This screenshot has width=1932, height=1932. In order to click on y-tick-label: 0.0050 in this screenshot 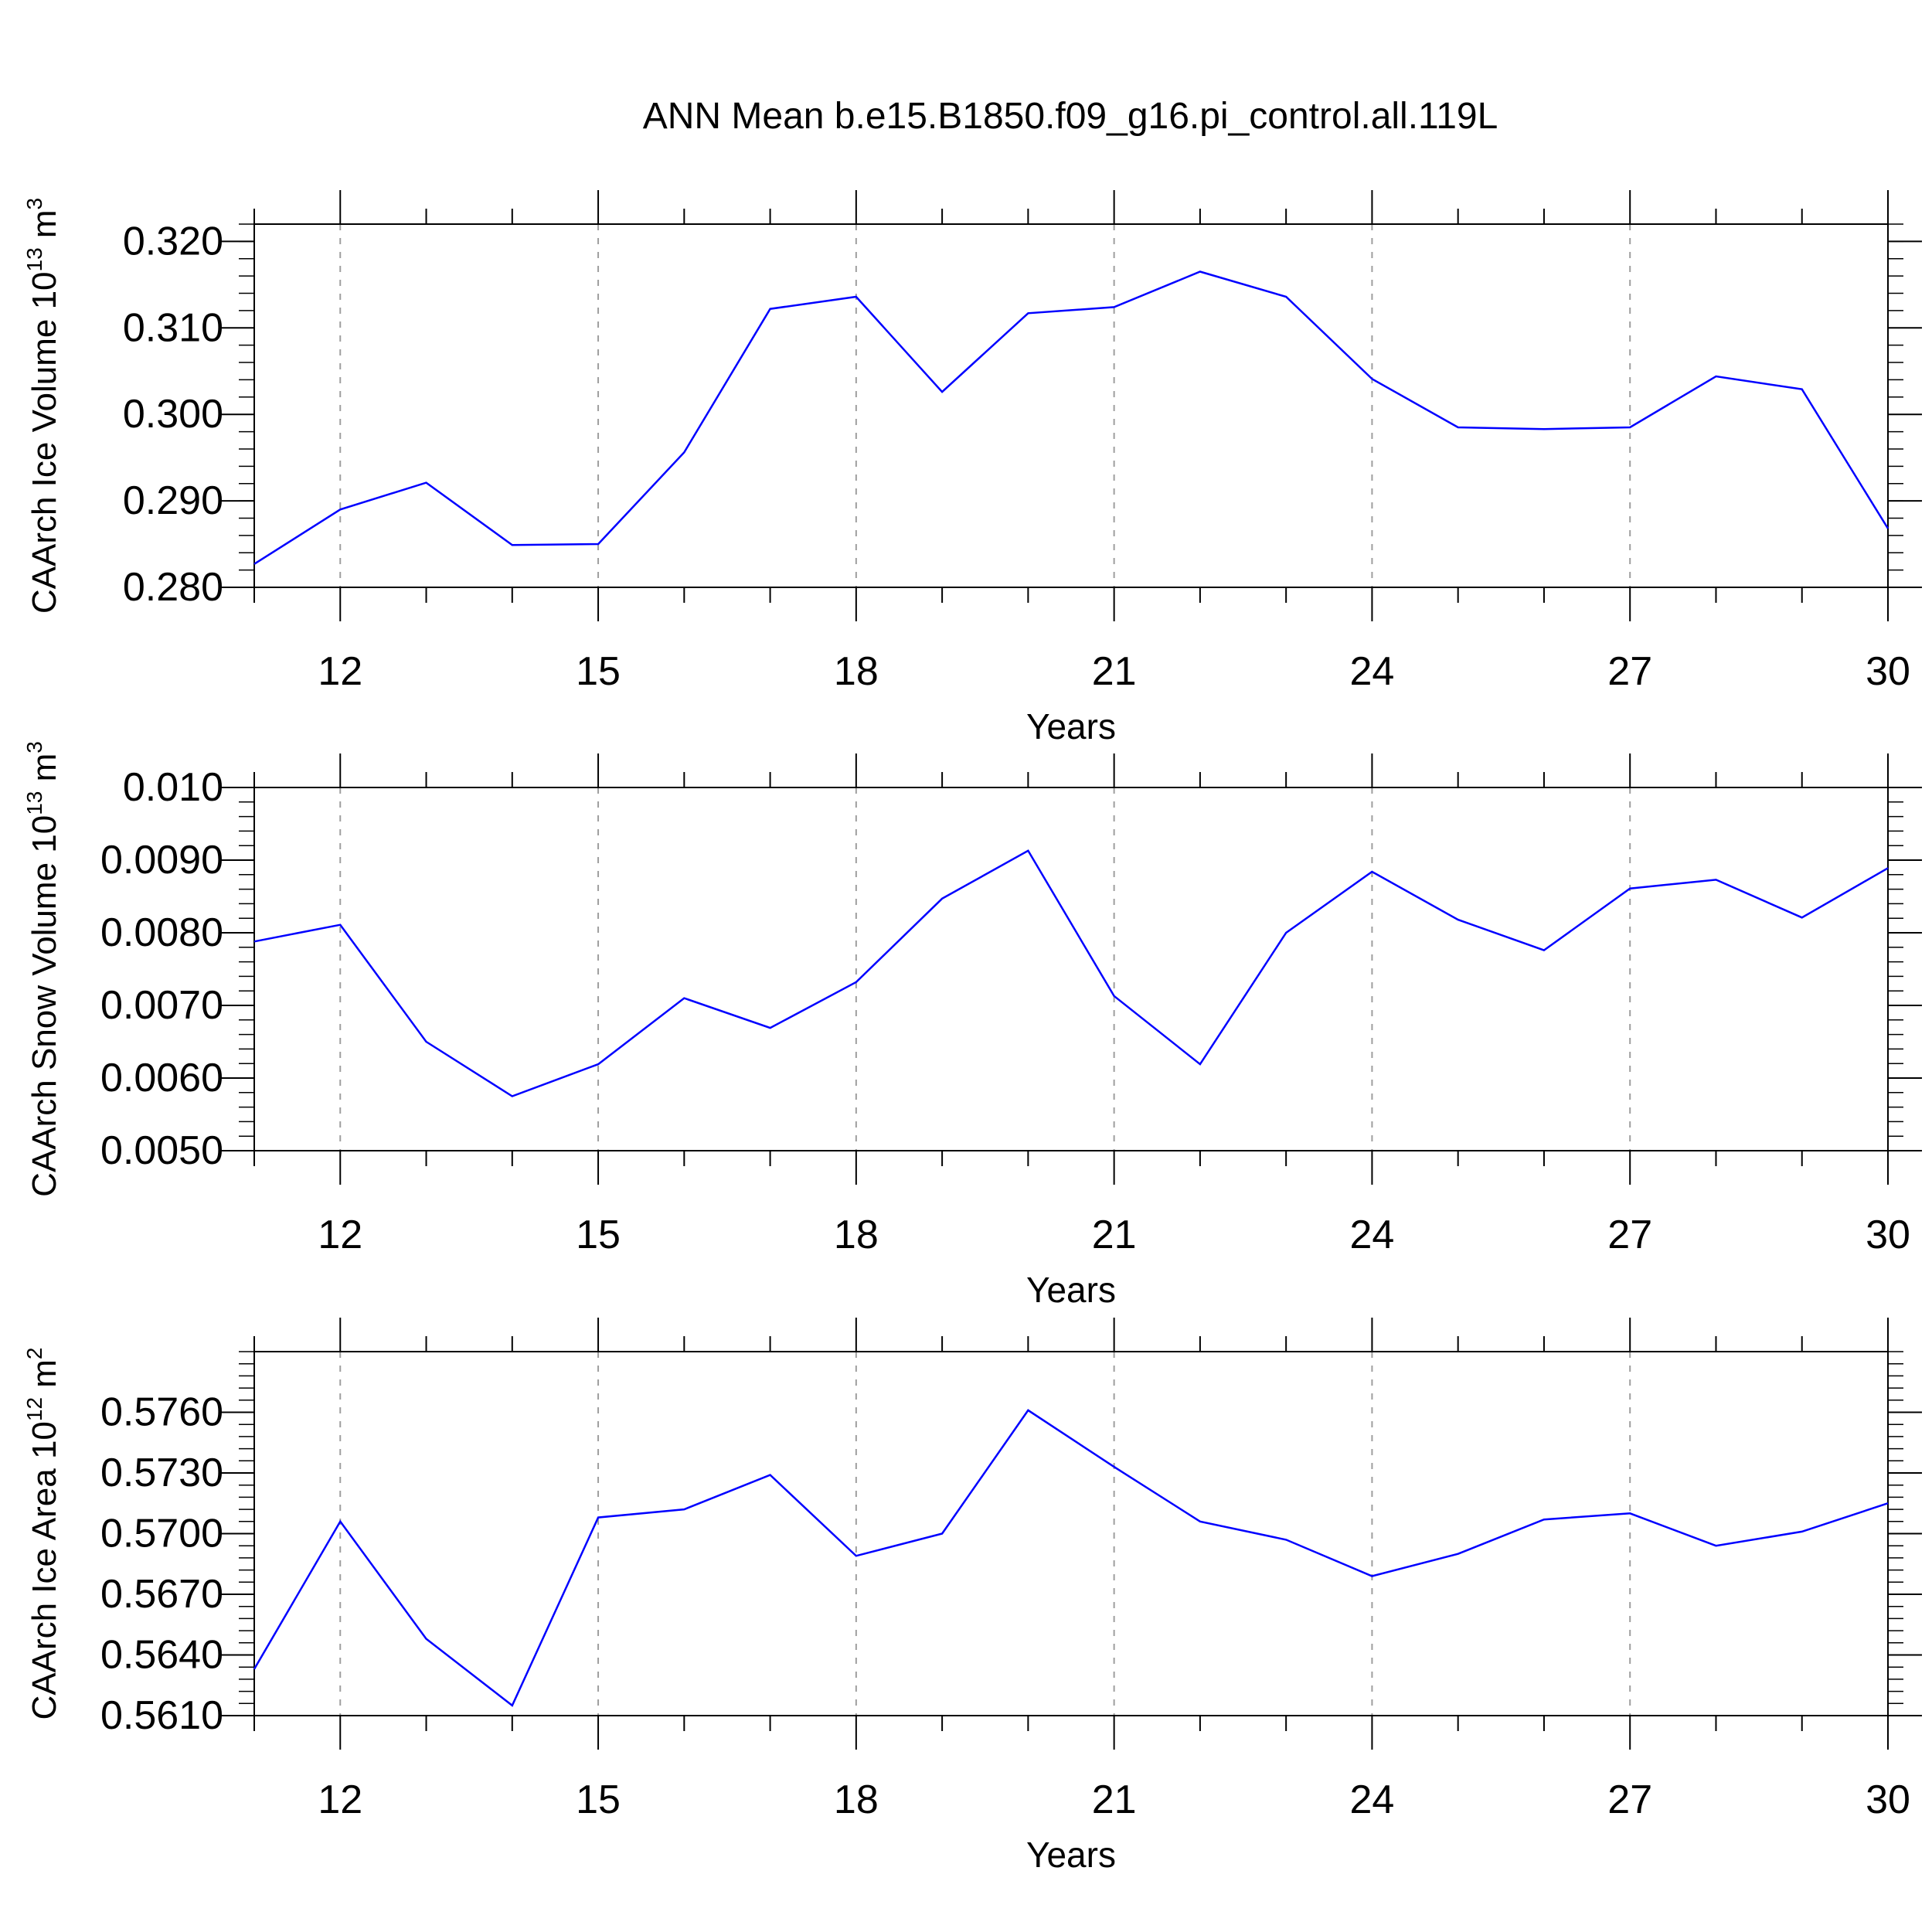, I will do `click(161, 1150)`.